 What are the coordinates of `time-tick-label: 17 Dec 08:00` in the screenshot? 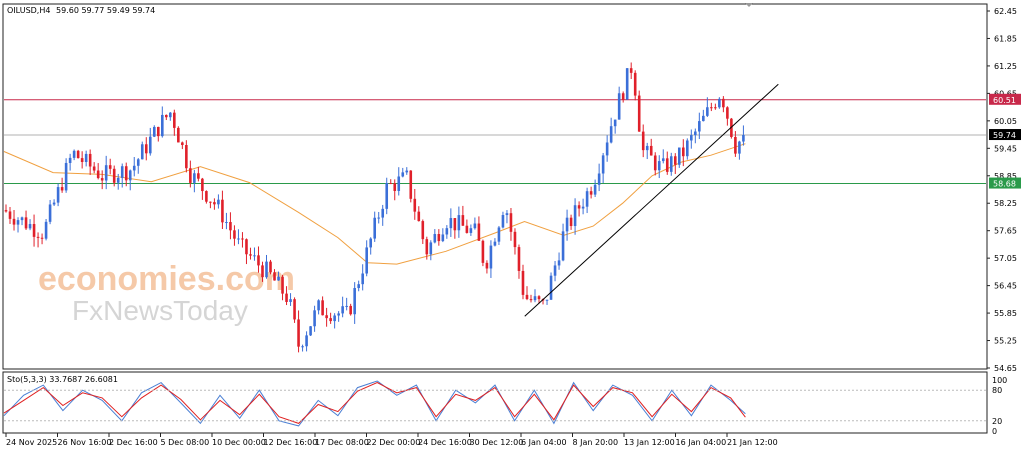 It's located at (342, 442).